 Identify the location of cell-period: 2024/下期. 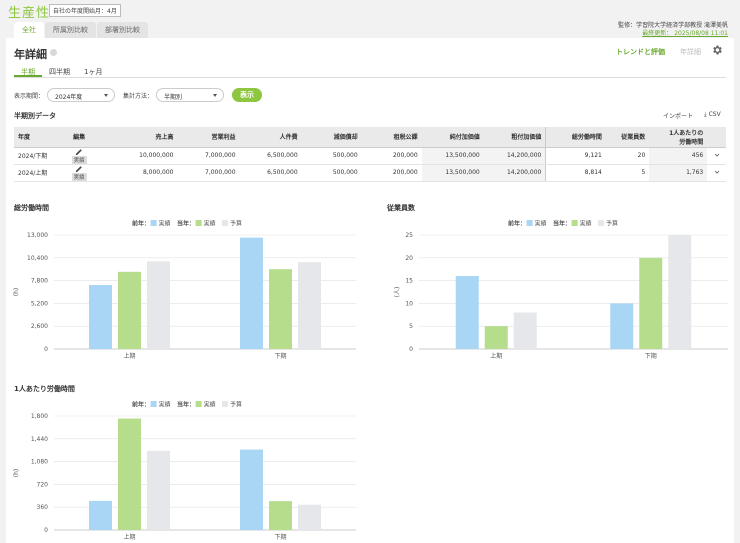
(39, 156).